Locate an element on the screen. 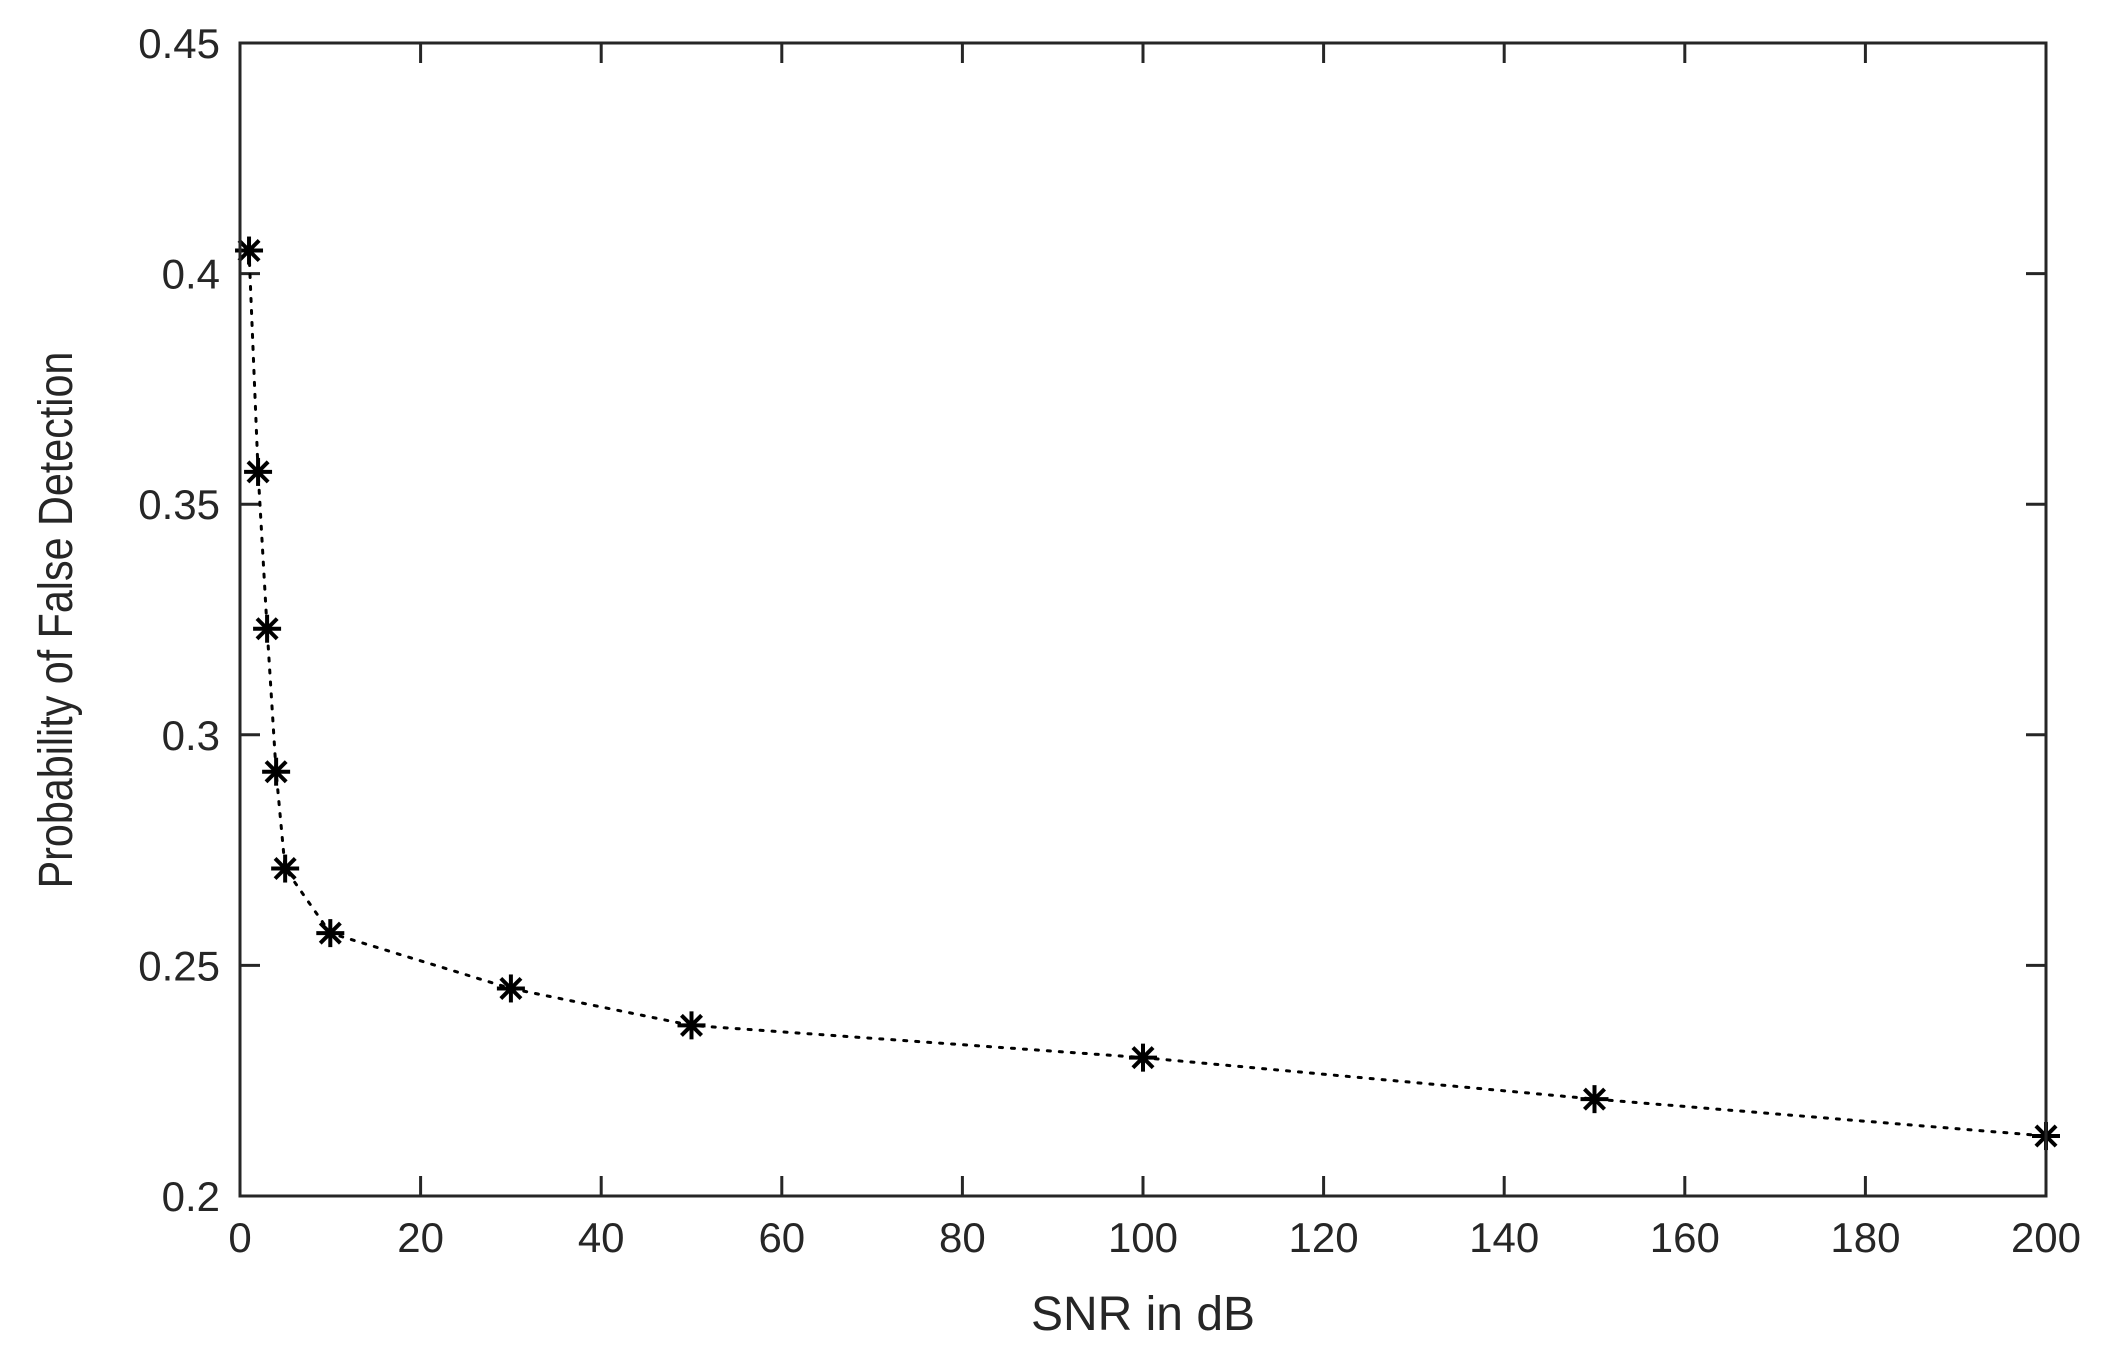  y-tick-label: 0.35 is located at coordinates (179, 504).